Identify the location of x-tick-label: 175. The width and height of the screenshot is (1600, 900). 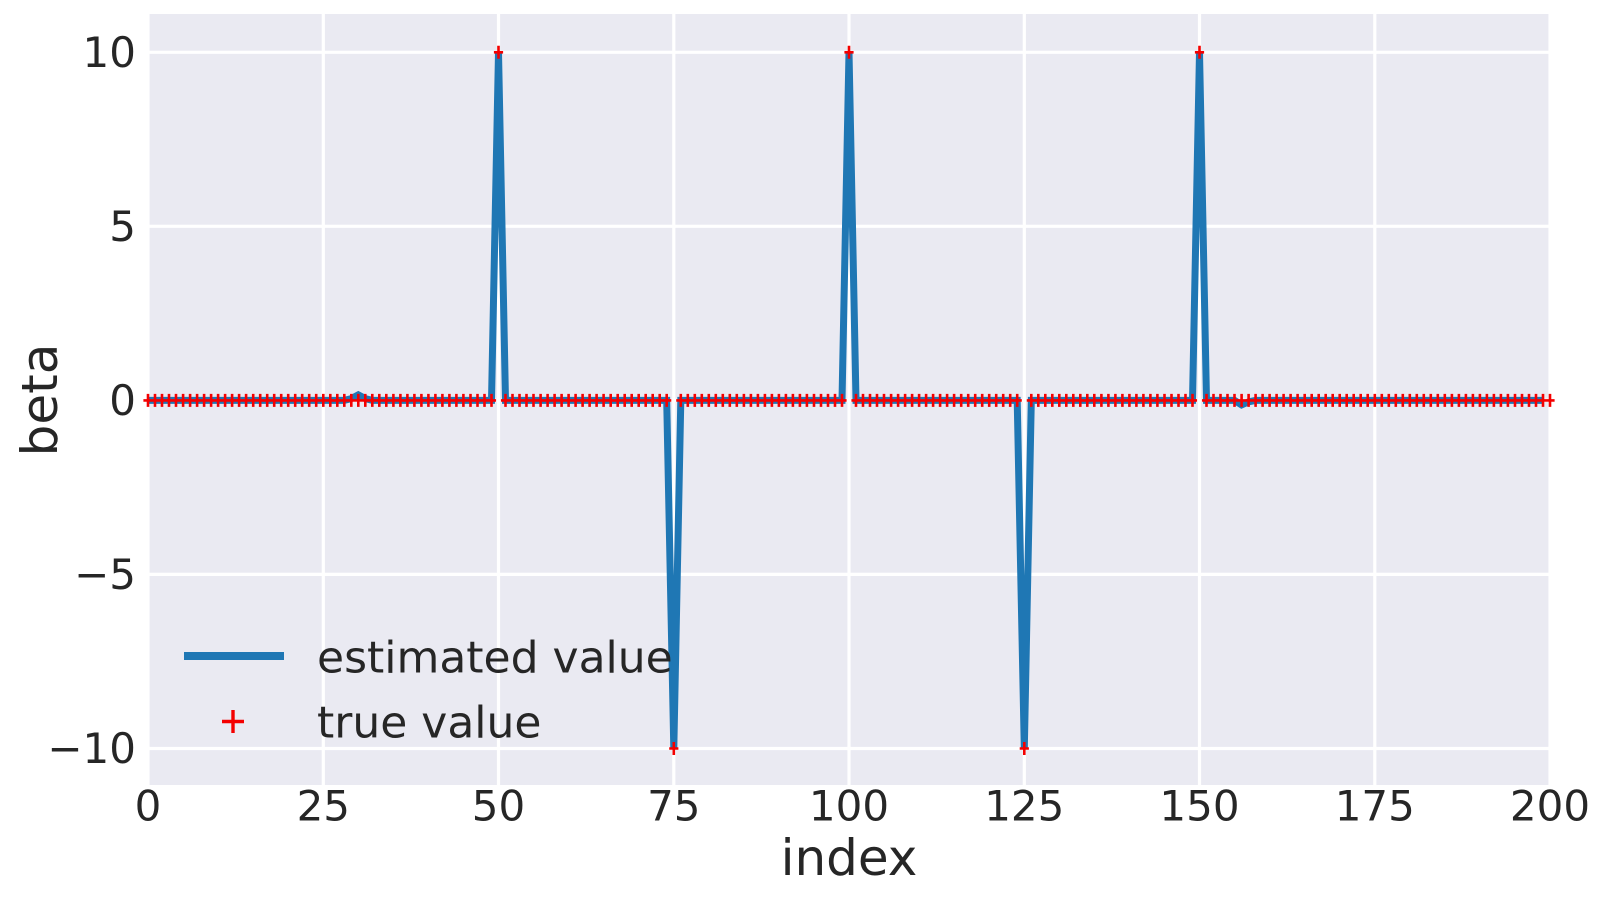
(1375, 806).